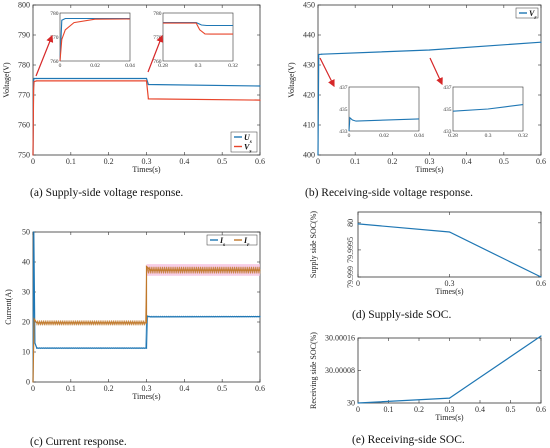 The image size is (550, 448). I want to click on y-axis-label: Voltage(V), so click(6, 80).